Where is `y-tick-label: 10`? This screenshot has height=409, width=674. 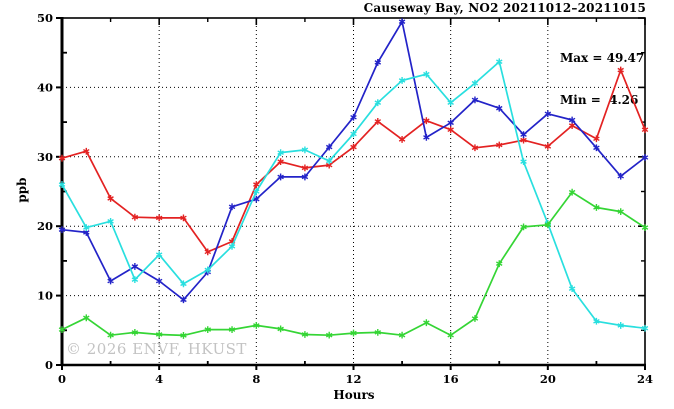
y-tick-label: 10 is located at coordinates (45, 296).